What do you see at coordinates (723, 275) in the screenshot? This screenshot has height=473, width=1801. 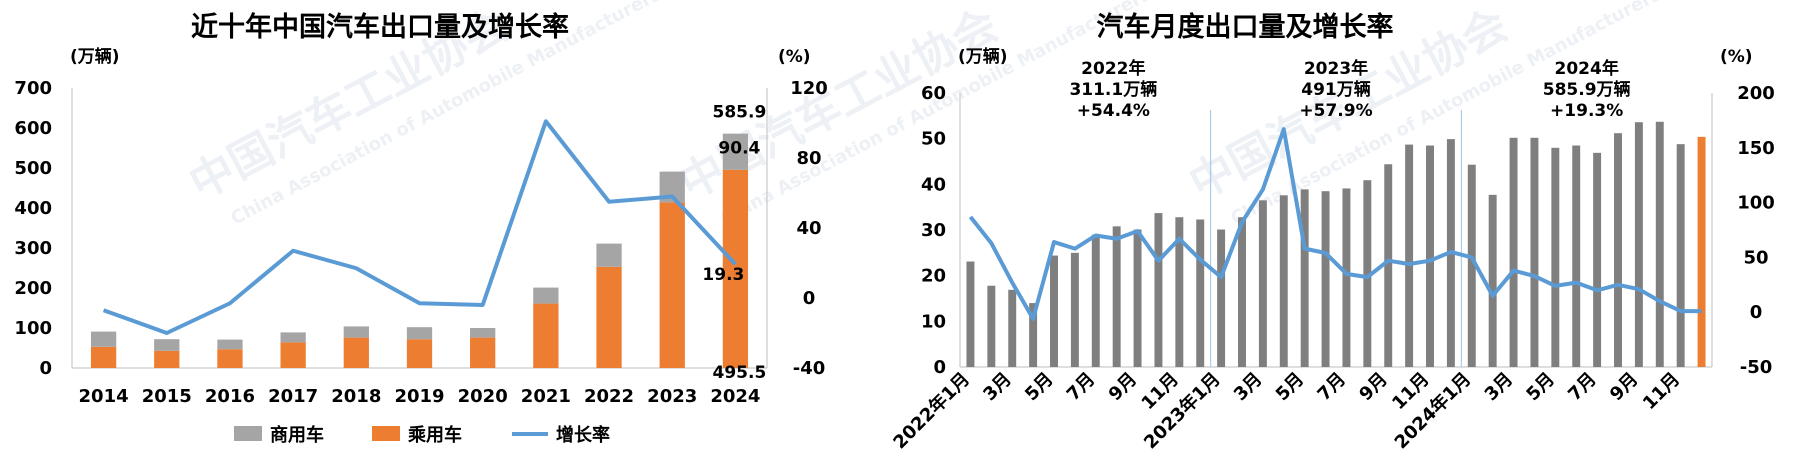 I see `left-growth-label: 19.3` at bounding box center [723, 275].